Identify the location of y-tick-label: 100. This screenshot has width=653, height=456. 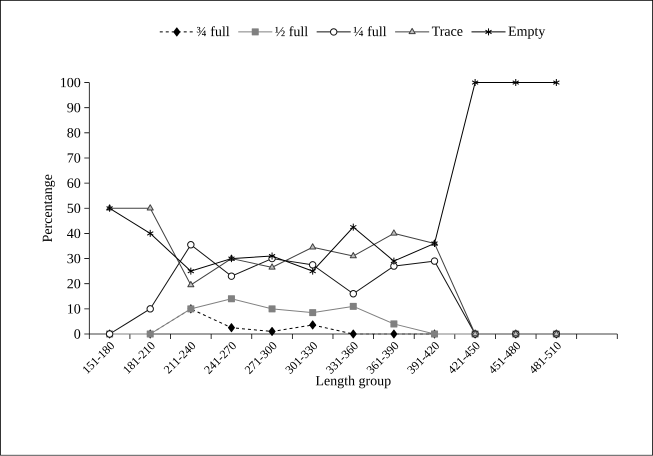
(70, 83).